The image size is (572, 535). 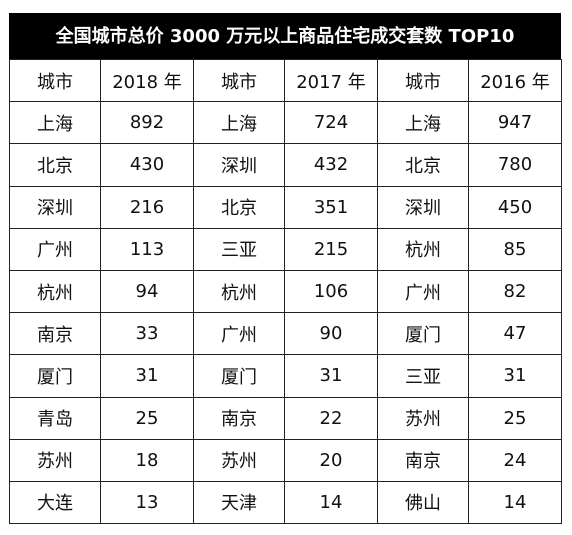 What do you see at coordinates (55, 460) in the screenshot?
I see `cell-city-2018: 苏州` at bounding box center [55, 460].